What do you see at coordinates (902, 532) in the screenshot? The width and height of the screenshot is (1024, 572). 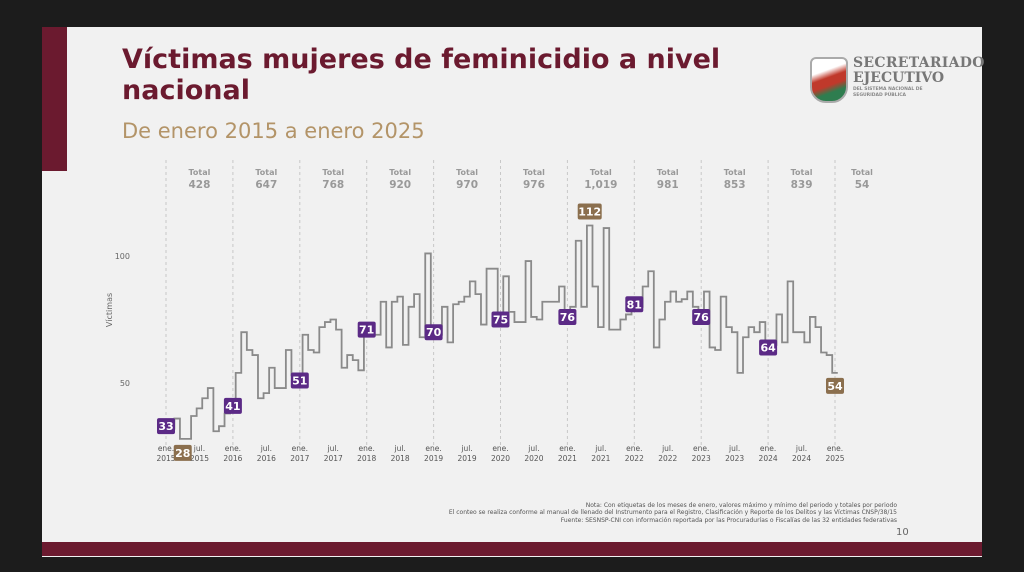 I see `page-number: 10` at bounding box center [902, 532].